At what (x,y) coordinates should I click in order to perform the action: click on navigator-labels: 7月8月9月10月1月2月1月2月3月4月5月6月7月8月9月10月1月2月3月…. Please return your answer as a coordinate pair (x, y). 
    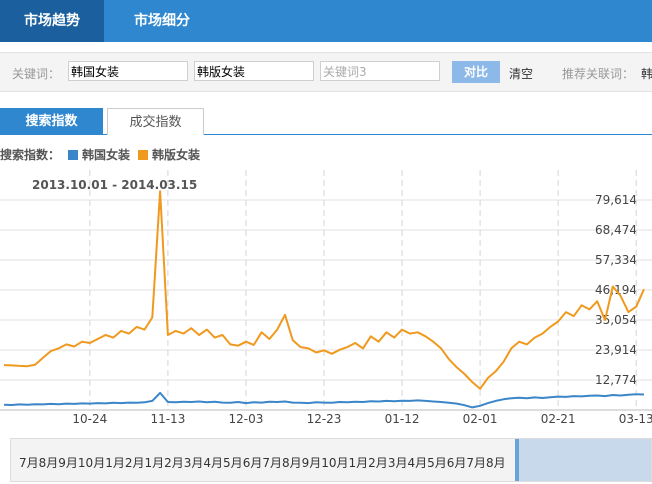
    Looking at the image, I should click on (262, 462).